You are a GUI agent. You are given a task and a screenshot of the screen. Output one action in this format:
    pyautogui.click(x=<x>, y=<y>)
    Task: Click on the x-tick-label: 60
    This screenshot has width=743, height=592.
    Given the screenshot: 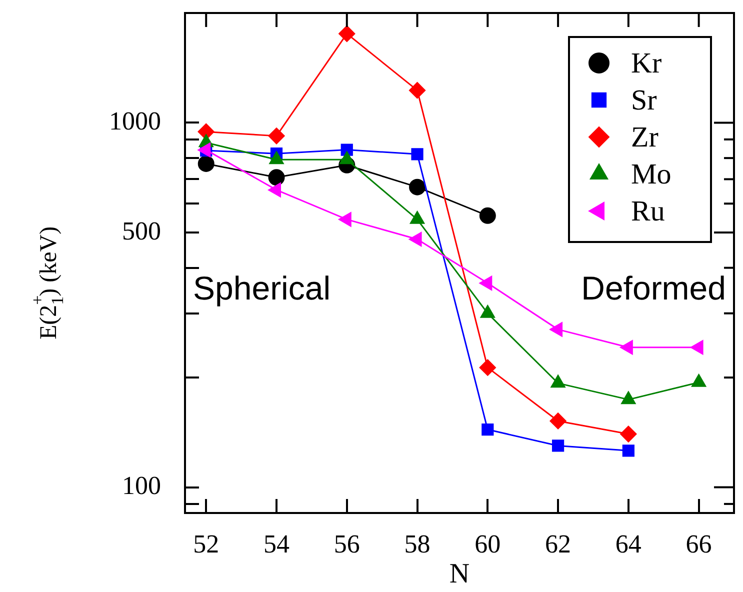 What is the action you would take?
    pyautogui.click(x=487, y=543)
    